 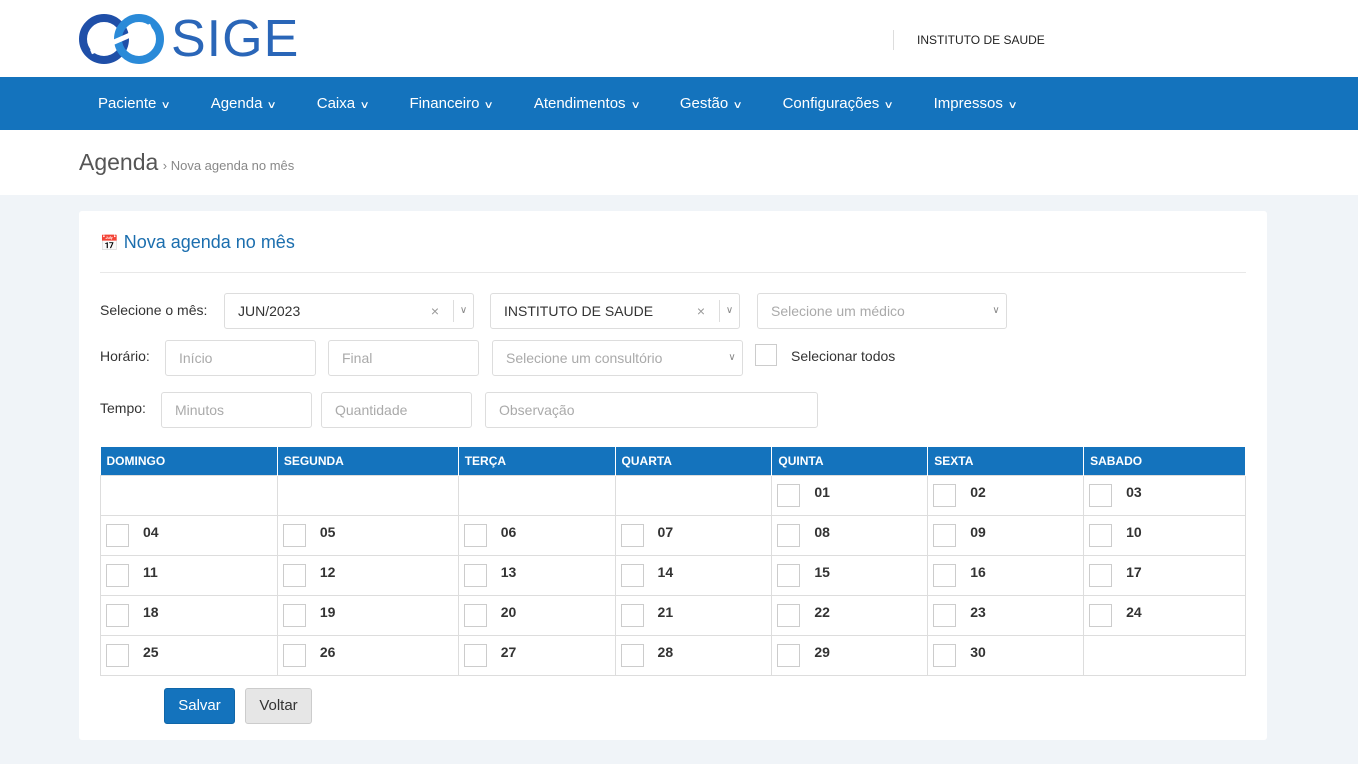 I want to click on day-header: QUARTA, so click(x=694, y=461).